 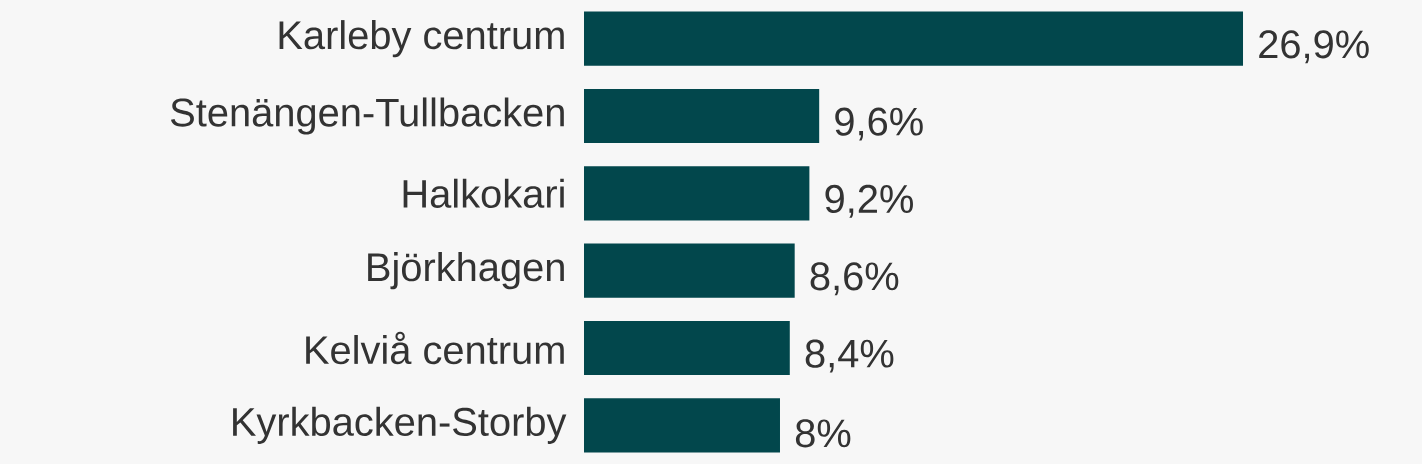 I want to click on data-label: 8,6%, so click(x=854, y=279).